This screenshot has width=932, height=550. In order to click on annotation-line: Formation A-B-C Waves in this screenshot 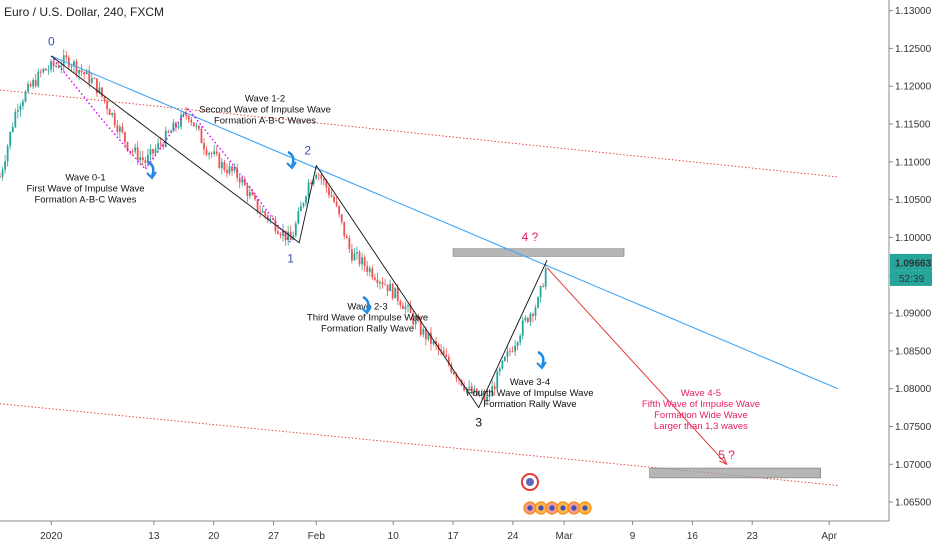, I will do `click(265, 120)`.